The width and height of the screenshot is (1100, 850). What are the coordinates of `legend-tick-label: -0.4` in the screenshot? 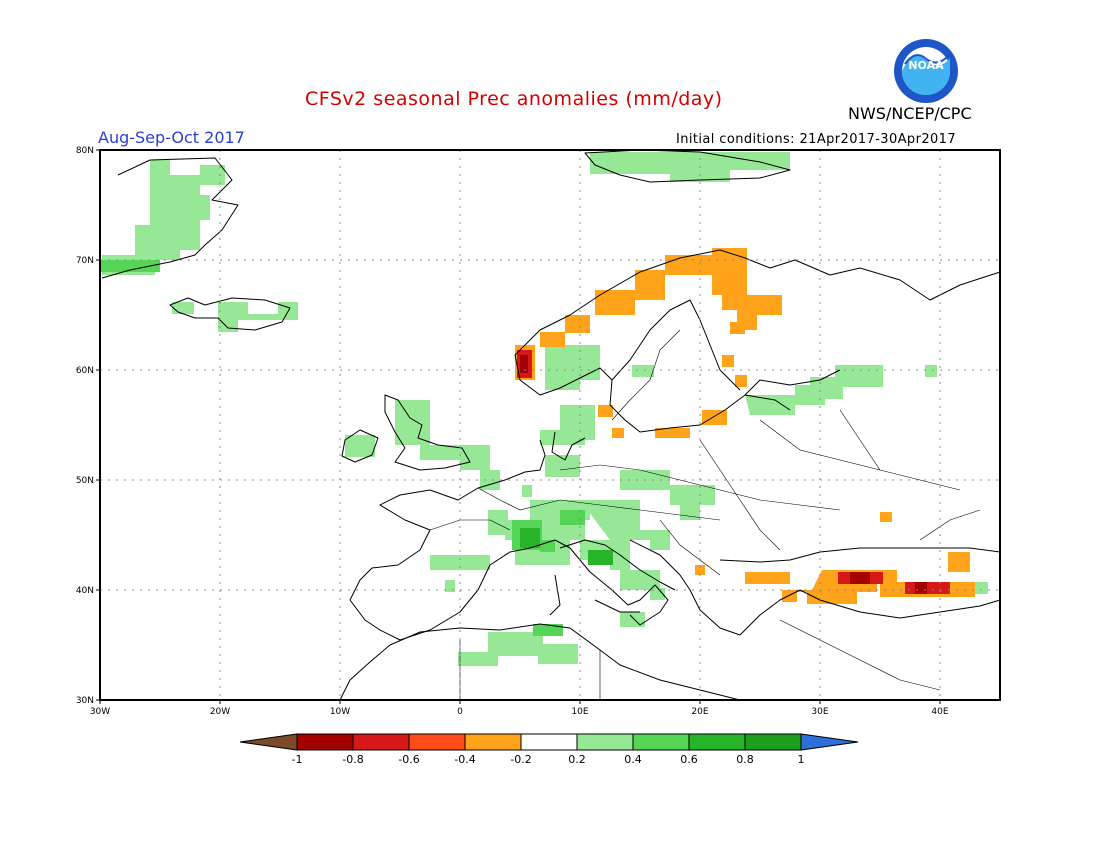 It's located at (464, 759).